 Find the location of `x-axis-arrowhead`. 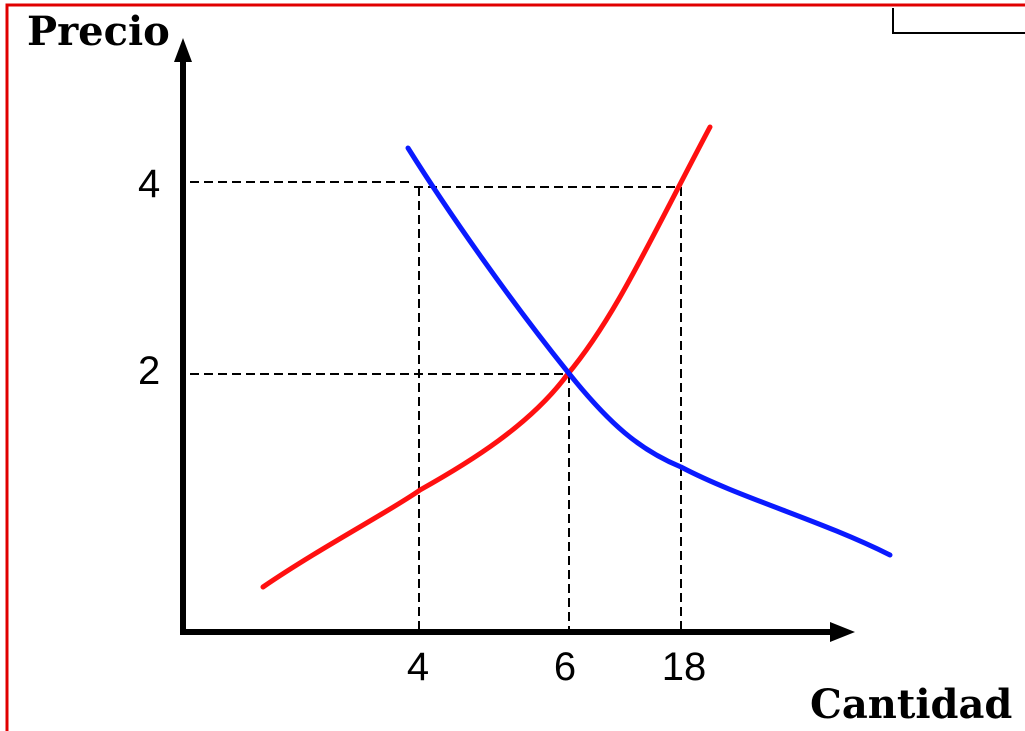

x-axis-arrowhead is located at coordinates (842, 632).